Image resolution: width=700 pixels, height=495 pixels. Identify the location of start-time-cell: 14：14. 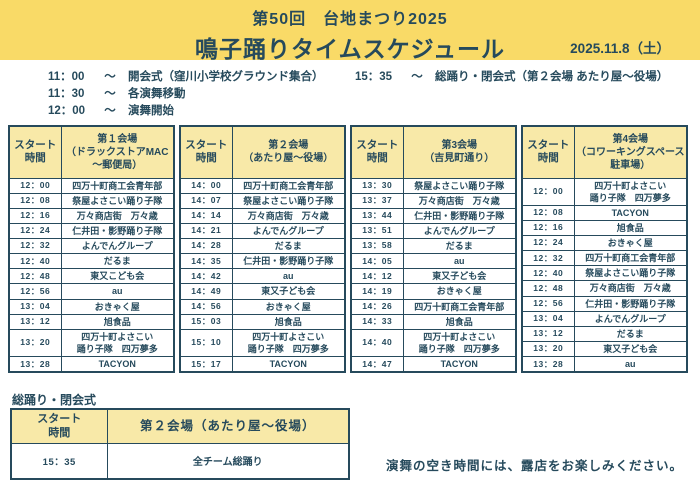
(206, 215).